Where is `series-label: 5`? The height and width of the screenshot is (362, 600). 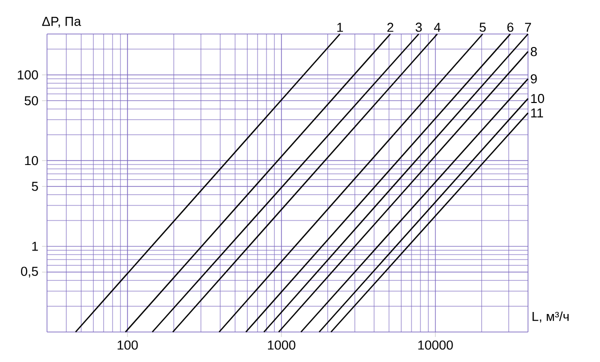
series-label: 5 is located at coordinates (483, 27).